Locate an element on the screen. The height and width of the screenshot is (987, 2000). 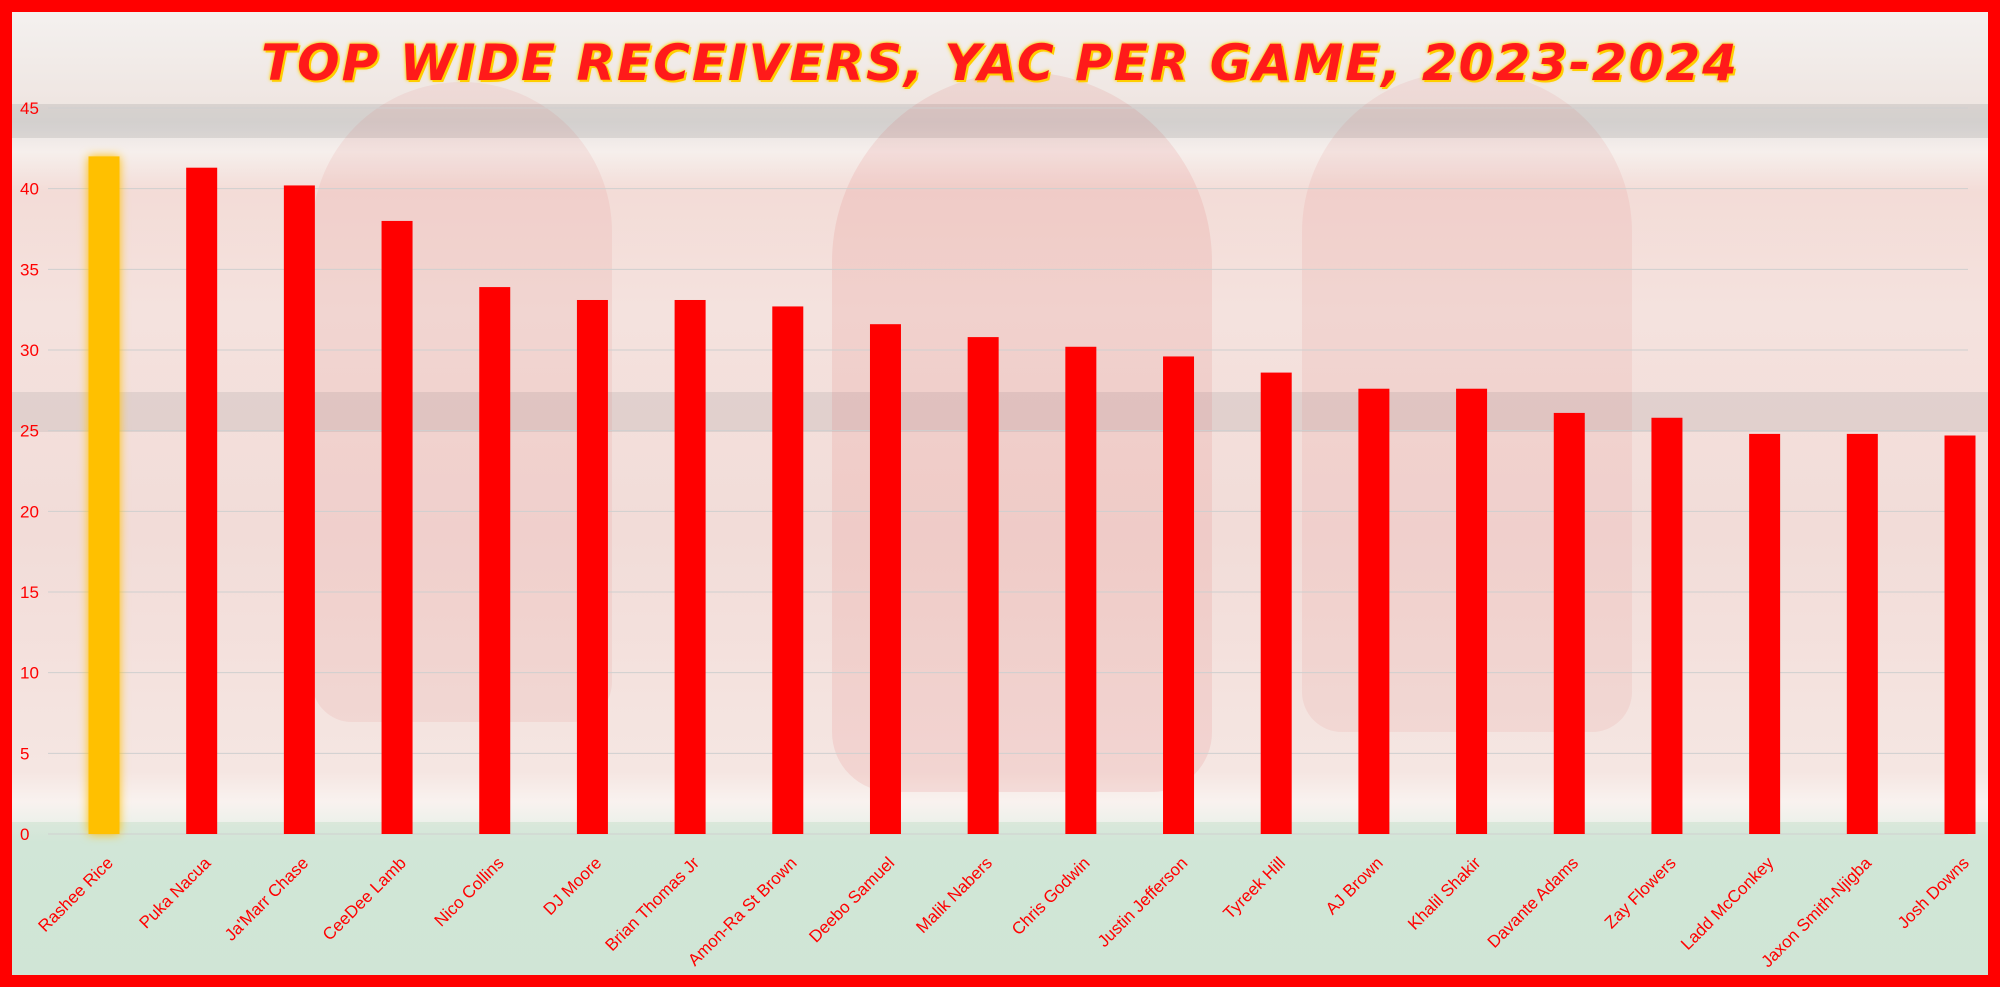
x-tick-label: Nico Collins is located at coordinates (469, 891).